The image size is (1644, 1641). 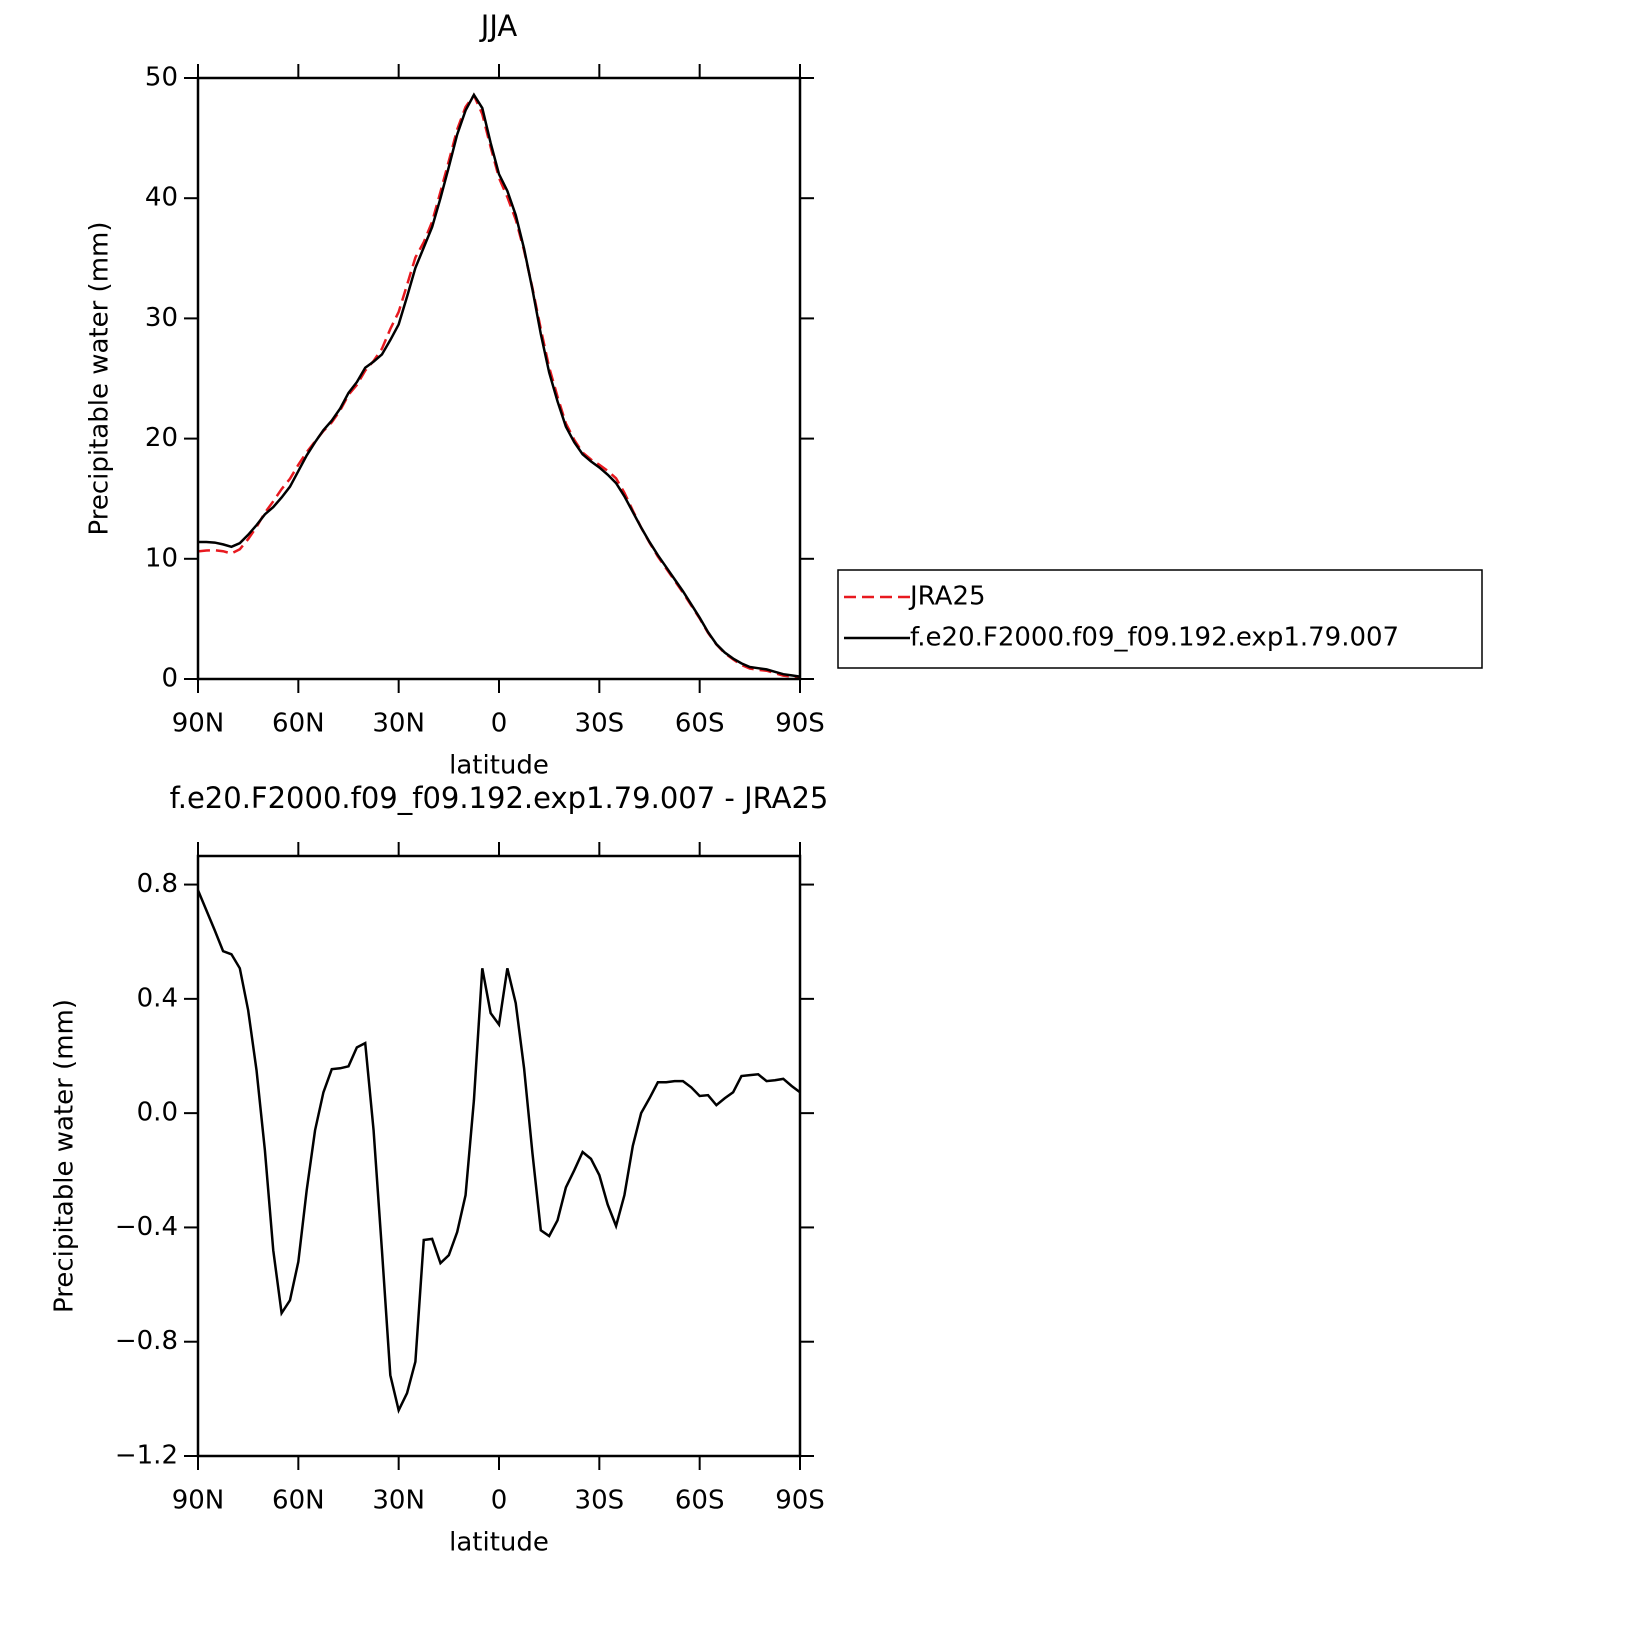 I want to click on legend-box, so click(x=1160, y=619).